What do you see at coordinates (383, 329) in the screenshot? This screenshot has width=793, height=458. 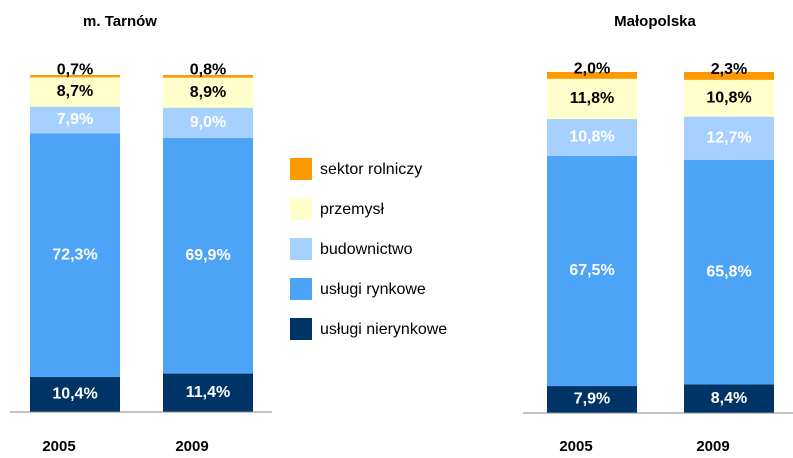 I see `legend-label: usługi nierynkowe` at bounding box center [383, 329].